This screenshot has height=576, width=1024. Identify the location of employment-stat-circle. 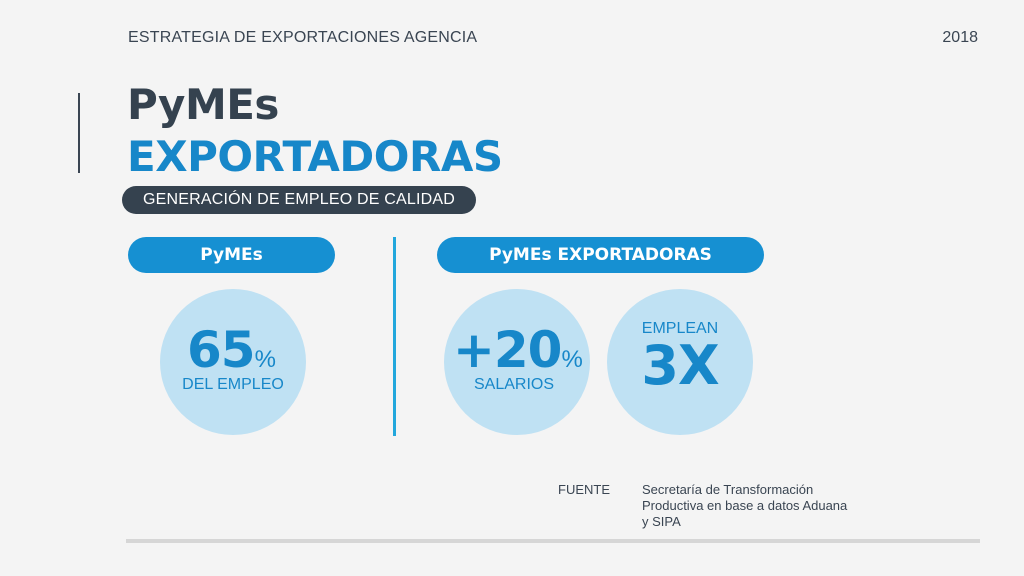
(233, 362).